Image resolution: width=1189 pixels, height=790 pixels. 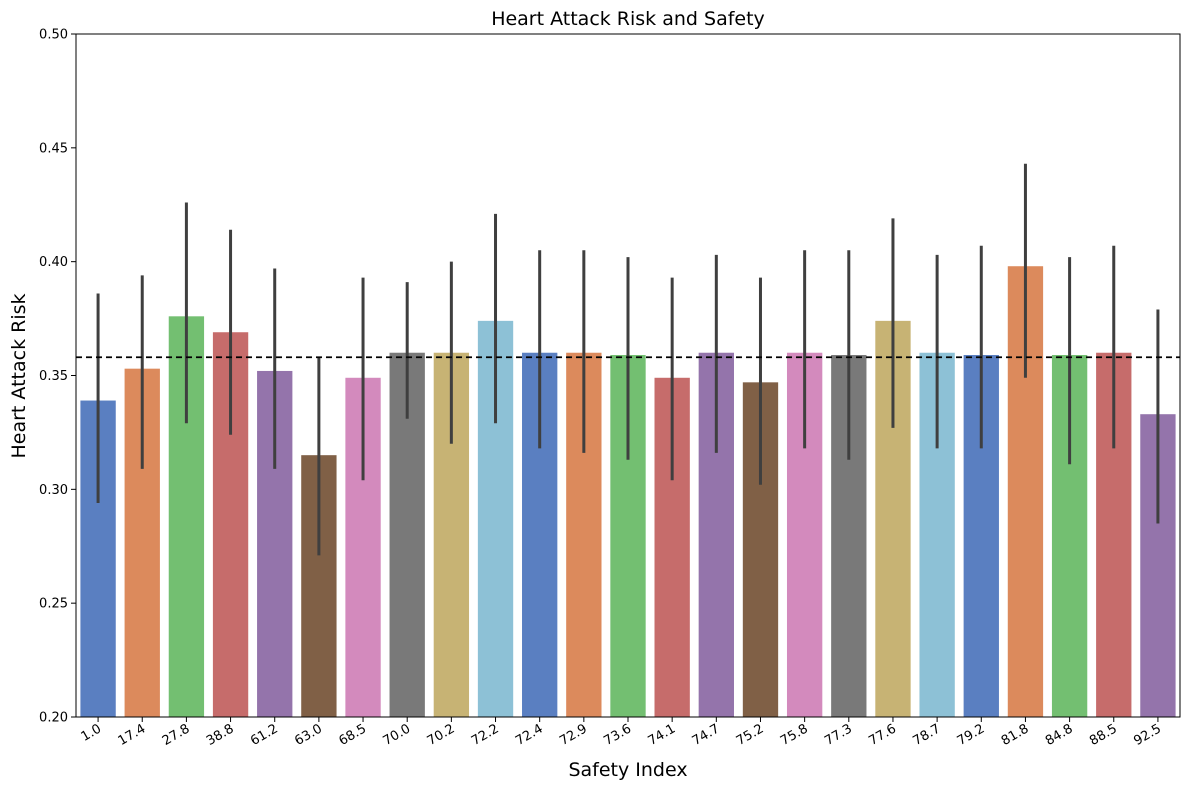 What do you see at coordinates (529, 734) in the screenshot?
I see `x-tick-label: 72.4` at bounding box center [529, 734].